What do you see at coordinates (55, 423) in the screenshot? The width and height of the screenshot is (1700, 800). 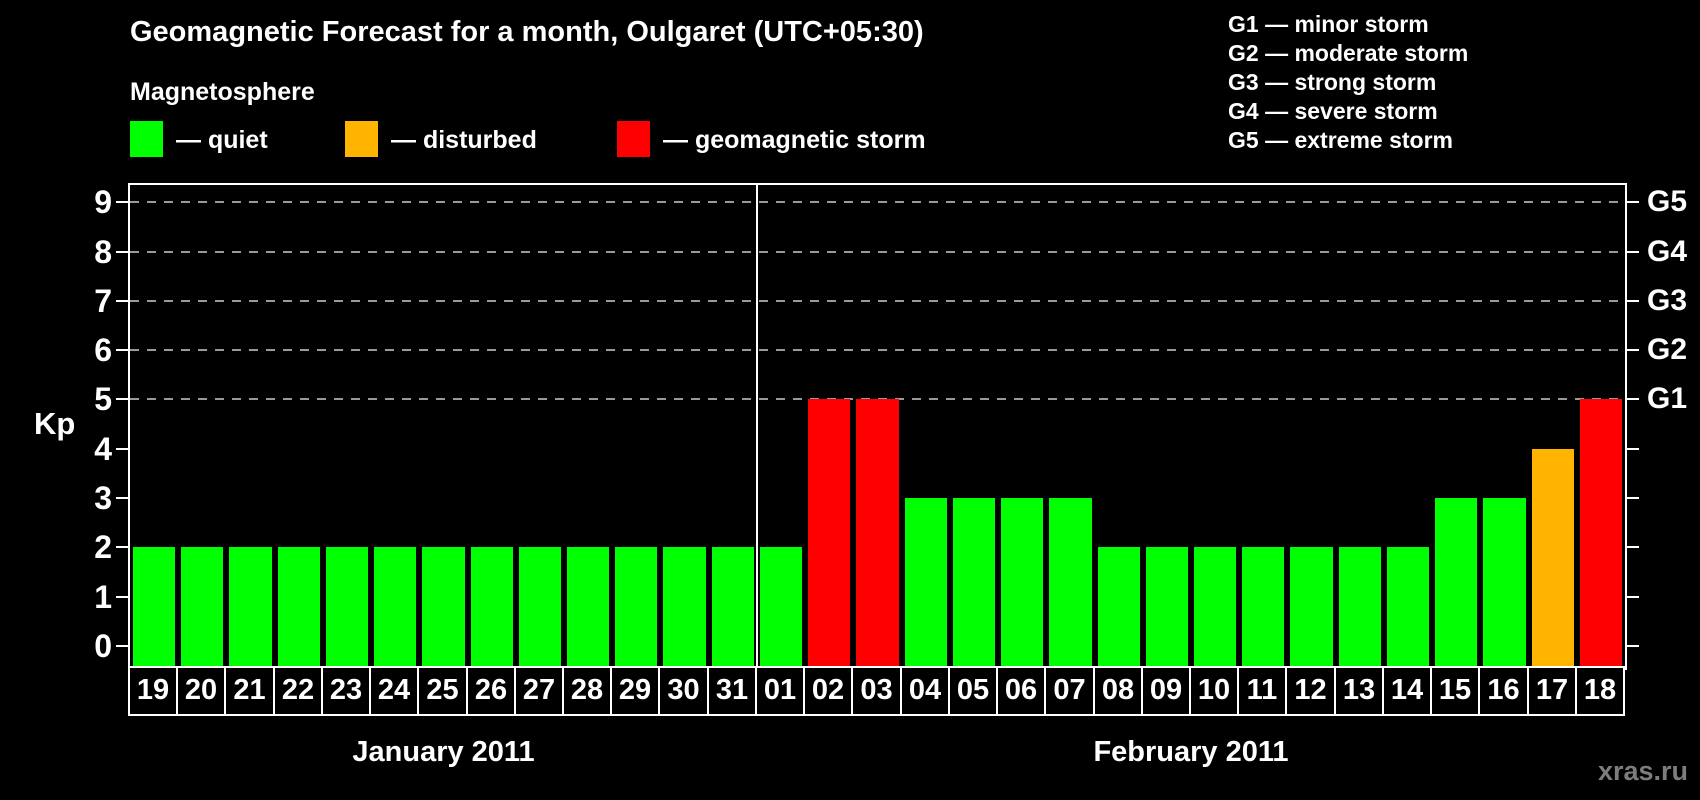 I see `y-axis-label: Kp` at bounding box center [55, 423].